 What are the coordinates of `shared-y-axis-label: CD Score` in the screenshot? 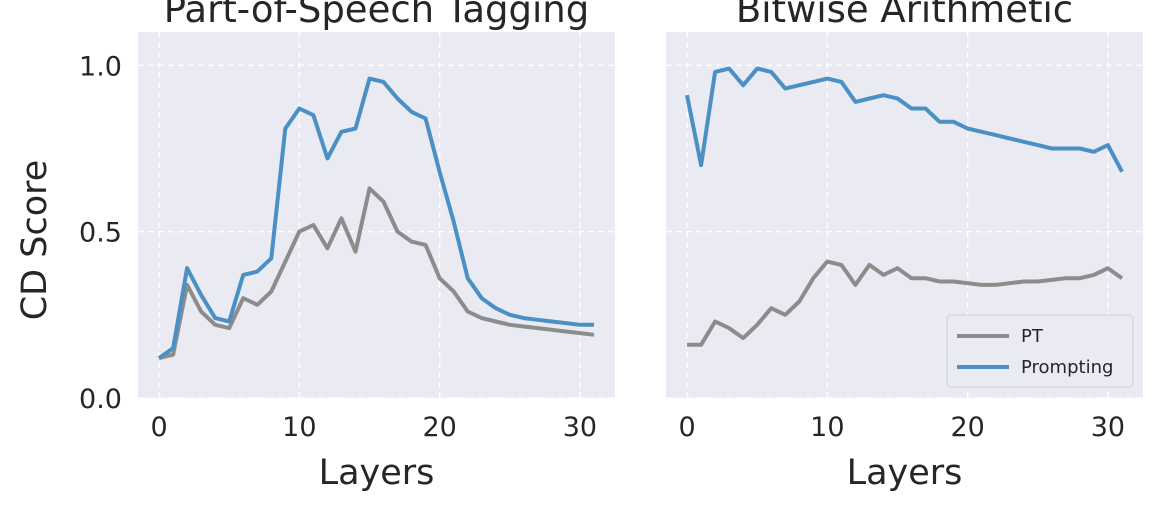 It's located at (35, 240).